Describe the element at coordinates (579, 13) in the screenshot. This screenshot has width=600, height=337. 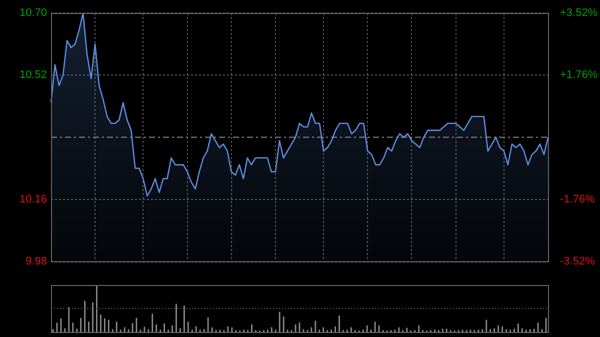
I see `y2-tick-label: +3.52%` at that location.